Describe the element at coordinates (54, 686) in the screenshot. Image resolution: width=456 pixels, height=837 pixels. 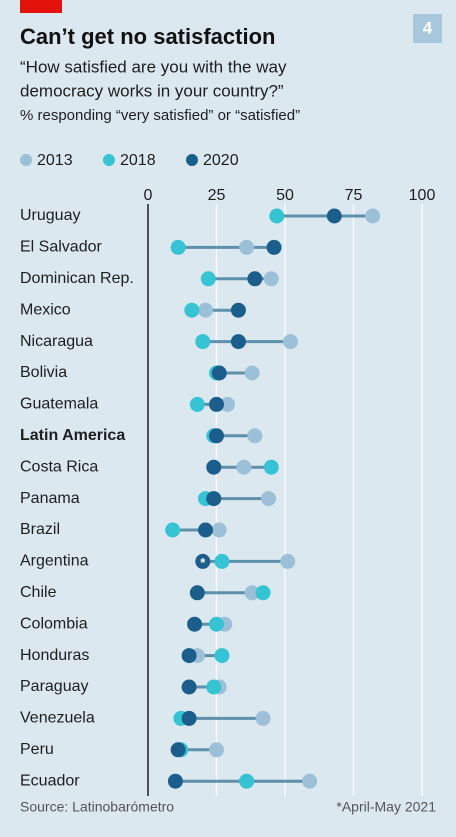
I see `category-label: Paraguay` at that location.